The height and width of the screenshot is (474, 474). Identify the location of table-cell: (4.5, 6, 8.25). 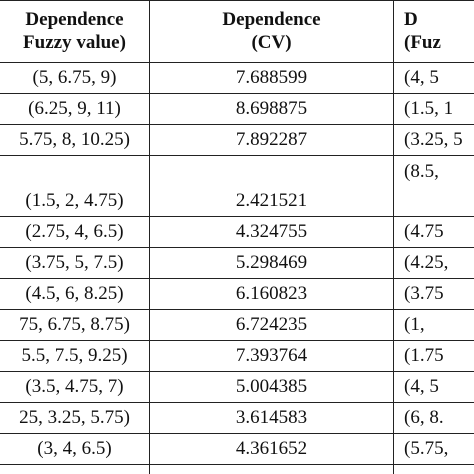
(74, 293).